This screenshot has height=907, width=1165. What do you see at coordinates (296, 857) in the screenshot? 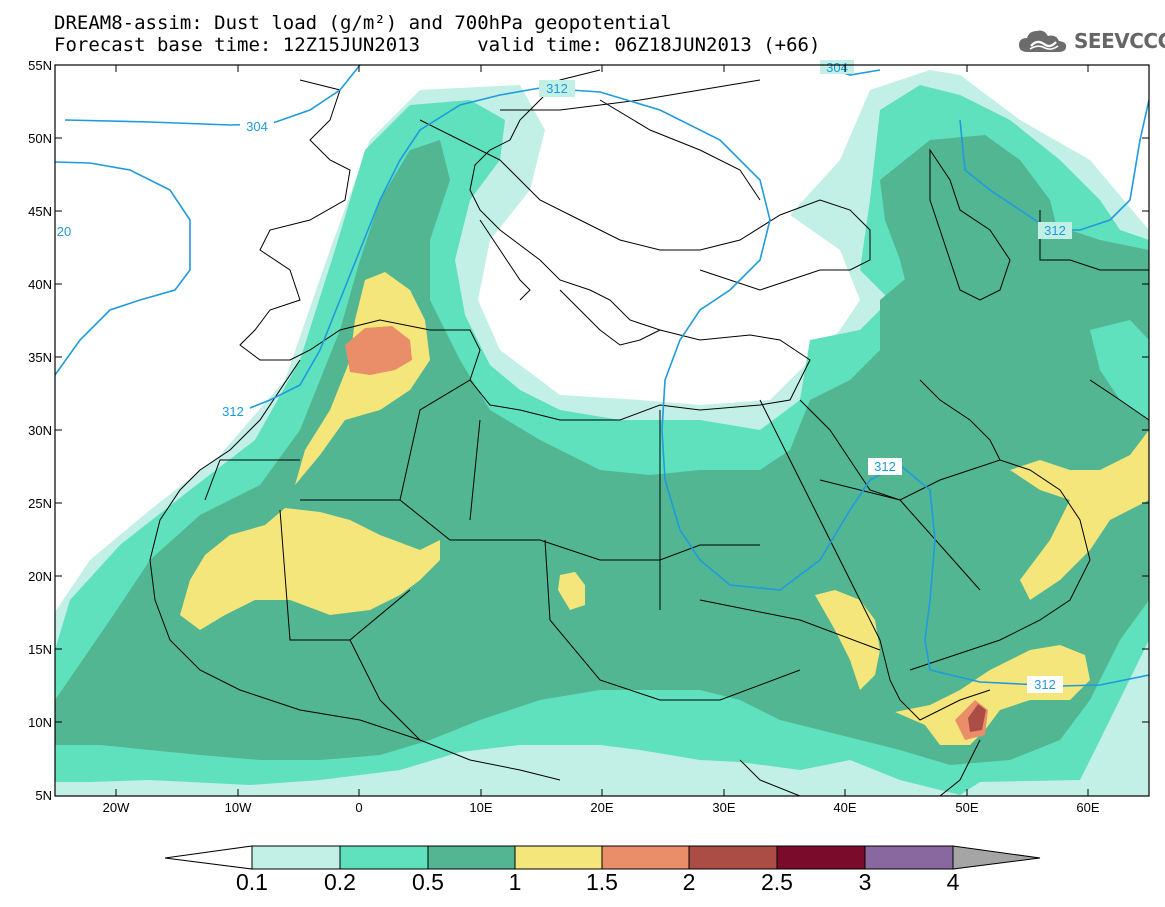
I see `colorbar-swatch-0.1` at bounding box center [296, 857].